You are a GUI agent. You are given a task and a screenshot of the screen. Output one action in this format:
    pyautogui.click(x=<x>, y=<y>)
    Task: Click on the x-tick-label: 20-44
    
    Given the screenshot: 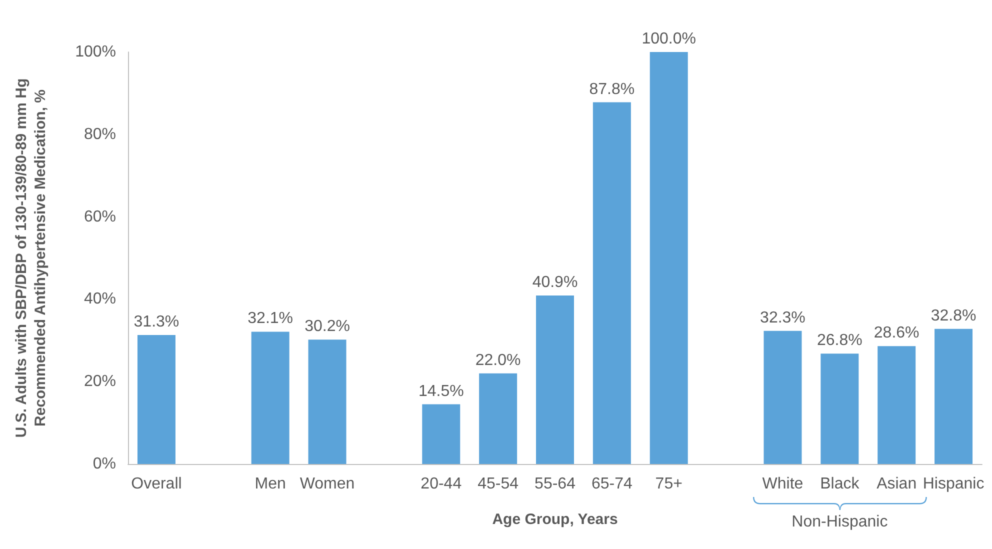 What is the action you would take?
    pyautogui.click(x=441, y=484)
    